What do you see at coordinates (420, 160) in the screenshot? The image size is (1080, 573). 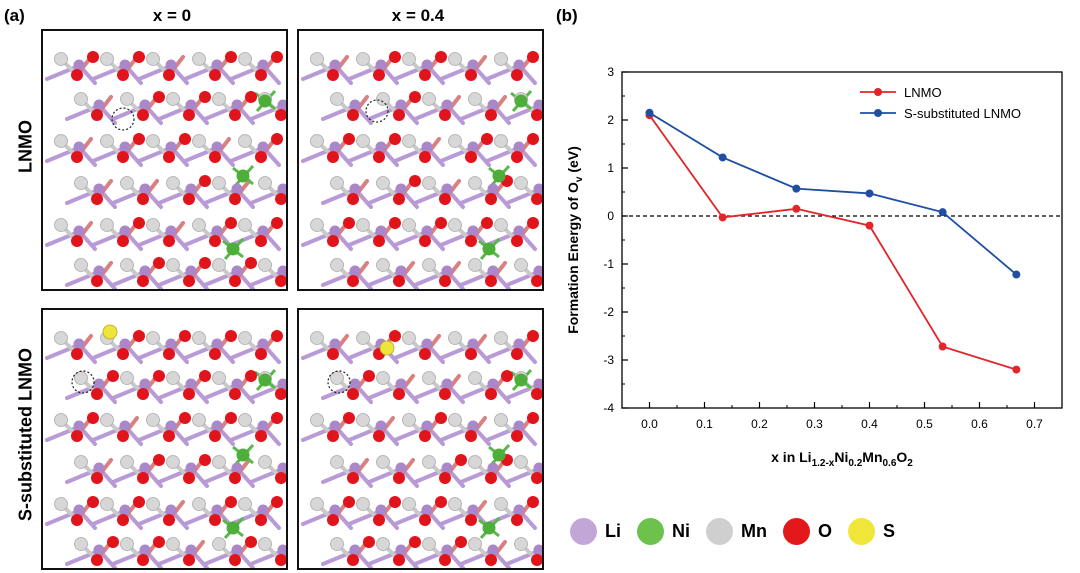 I see `structure-lnmo-x04` at bounding box center [420, 160].